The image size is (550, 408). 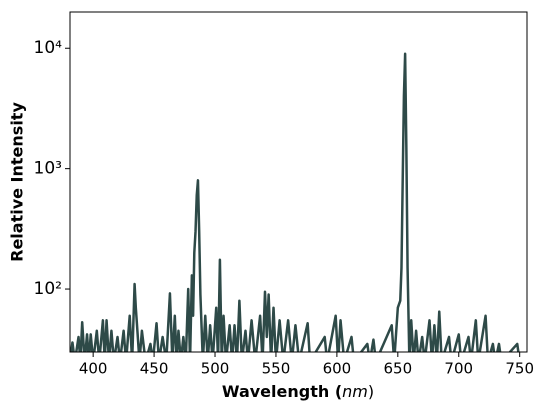 I want to click on y-tick-label: 10⁴, so click(x=48, y=48).